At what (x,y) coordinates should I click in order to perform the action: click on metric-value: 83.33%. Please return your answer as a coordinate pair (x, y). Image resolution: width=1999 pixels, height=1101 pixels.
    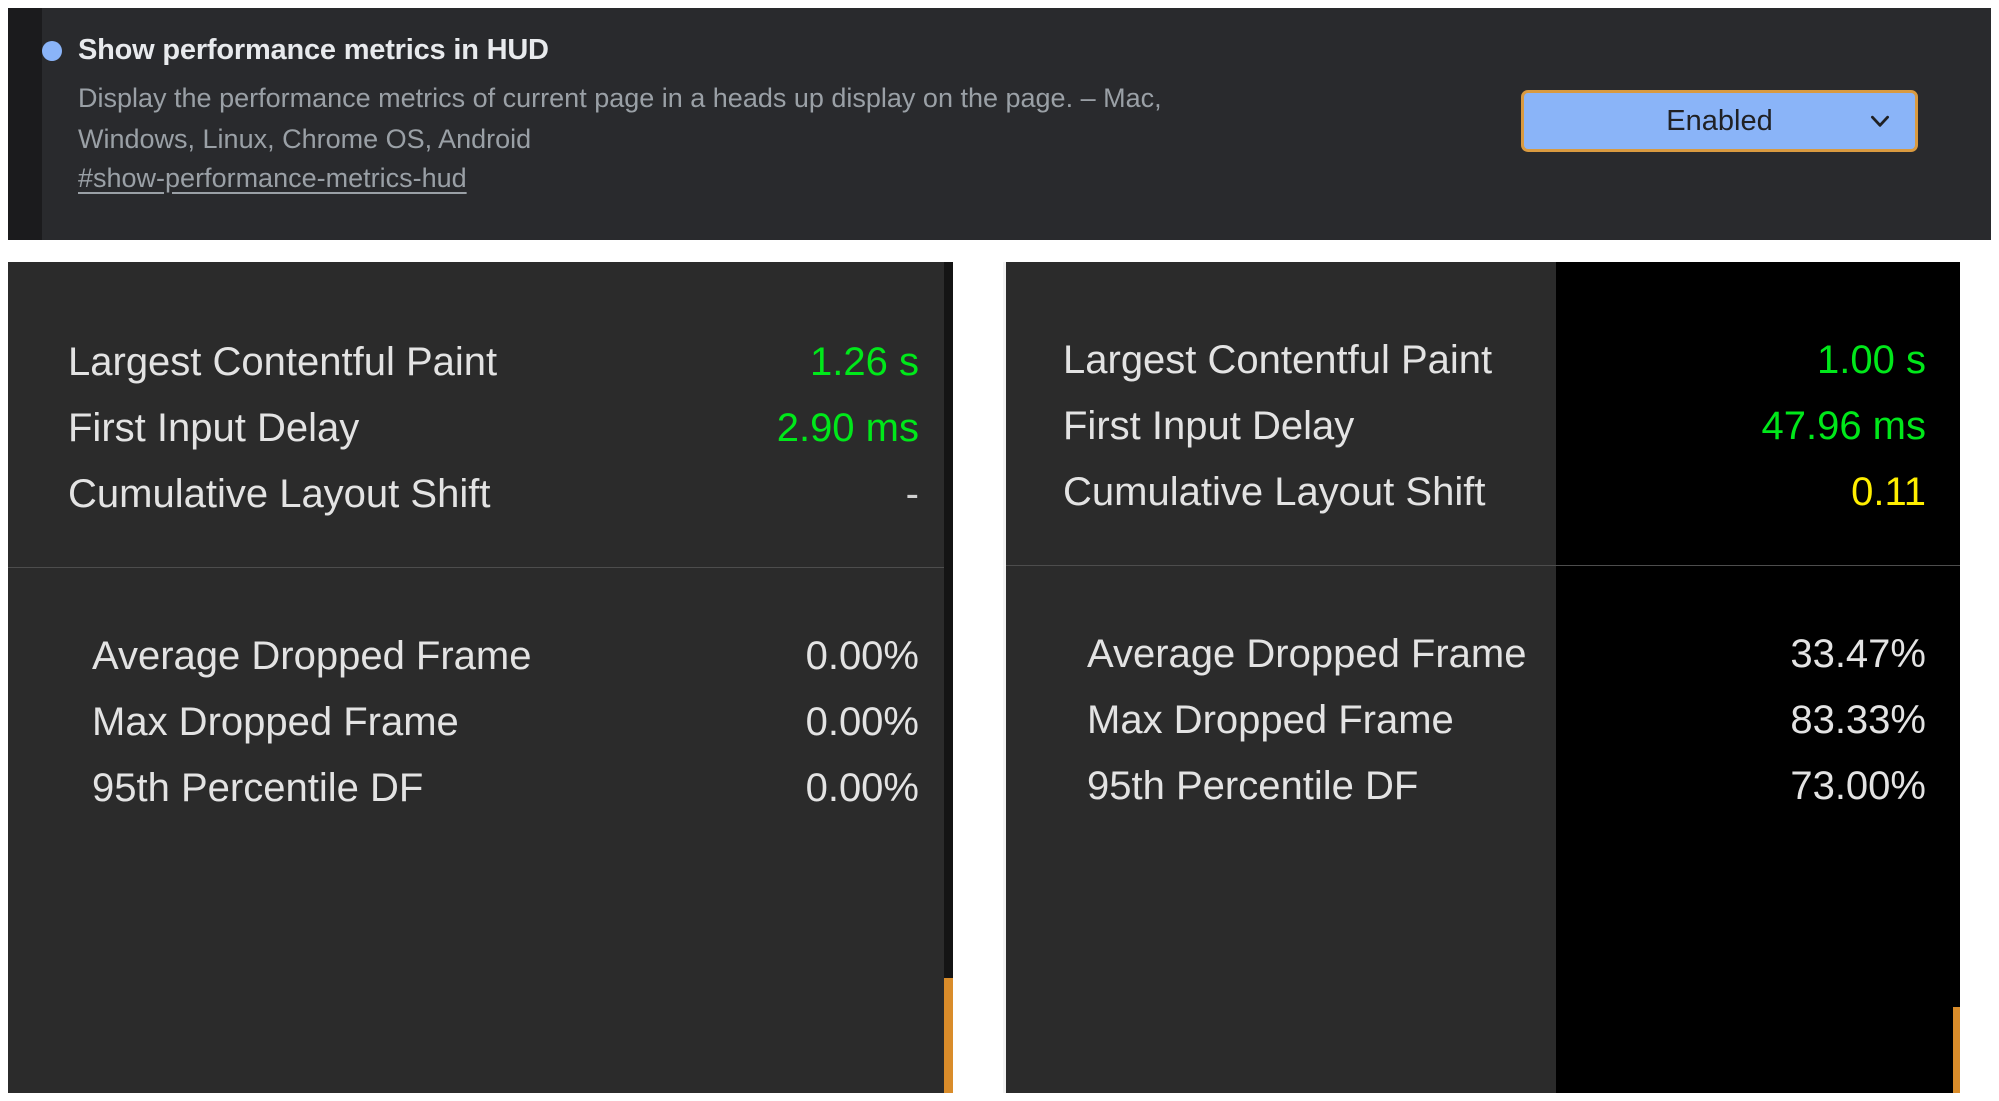
    Looking at the image, I should click on (1858, 720).